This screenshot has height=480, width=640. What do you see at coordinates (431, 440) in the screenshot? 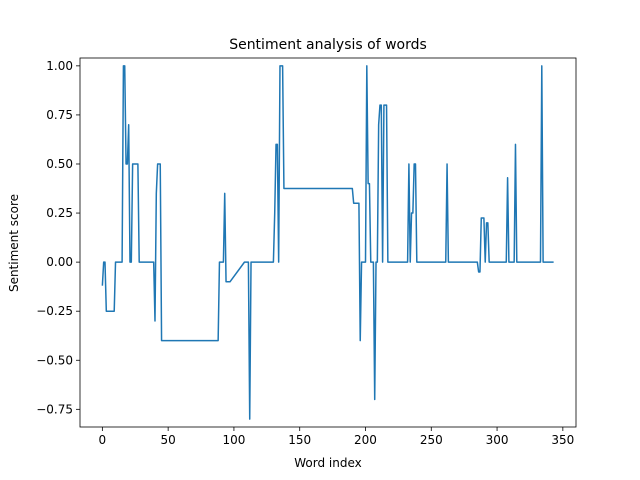
I see `x-tick-label: 250` at bounding box center [431, 440].